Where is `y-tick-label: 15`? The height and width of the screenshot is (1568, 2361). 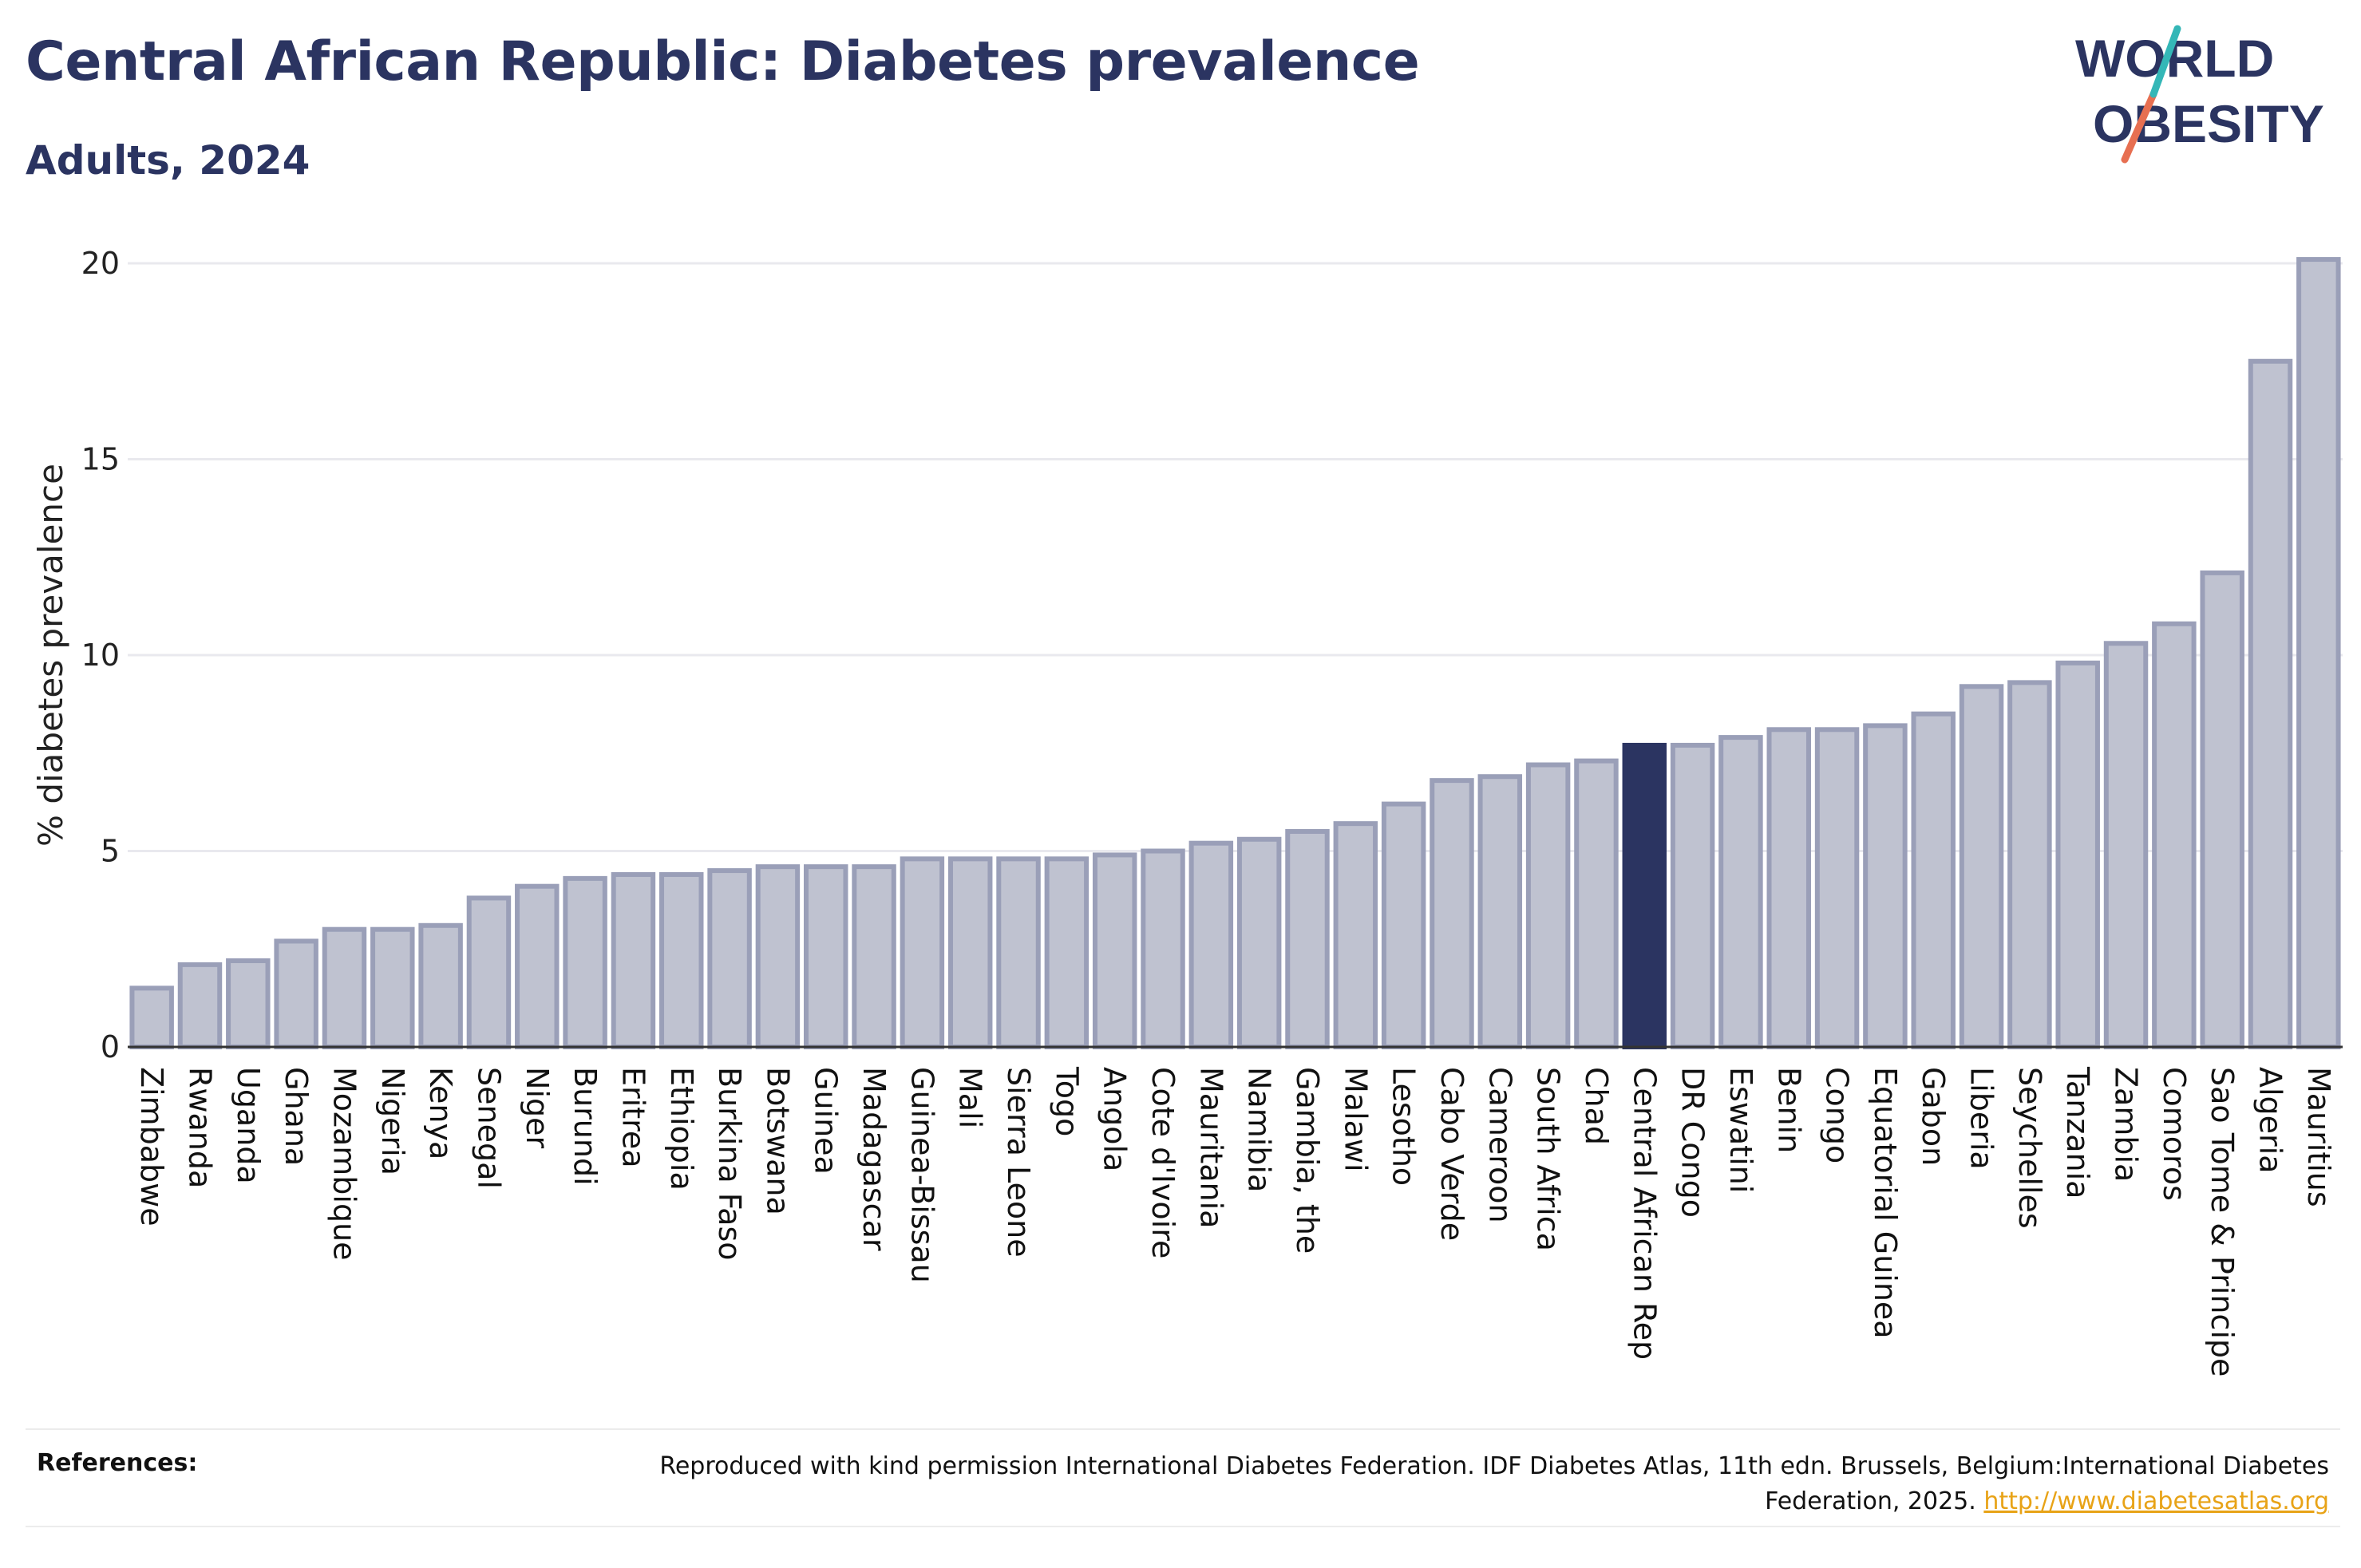
y-tick-label: 15 is located at coordinates (100, 460).